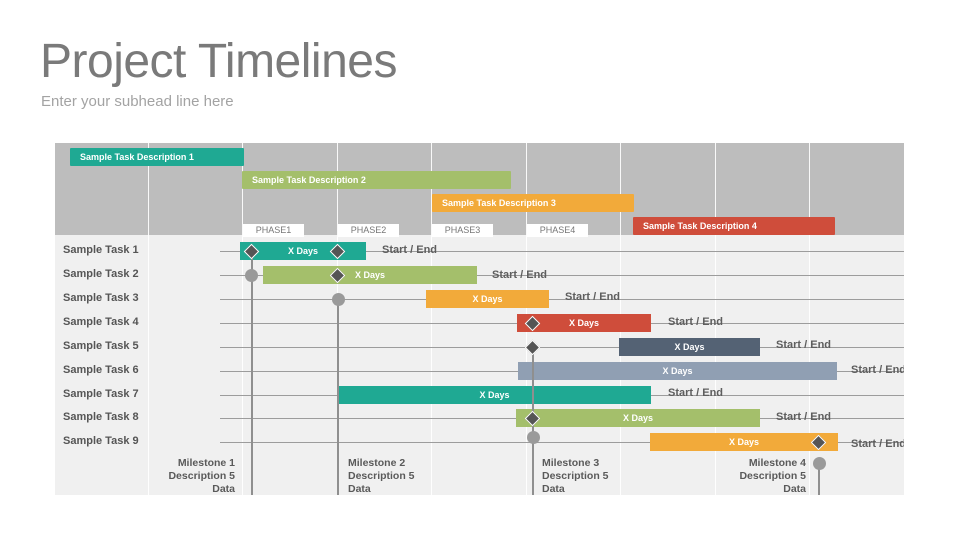 This screenshot has height=540, width=960. What do you see at coordinates (101, 298) in the screenshot?
I see `task-label-3: Sample Task 3` at bounding box center [101, 298].